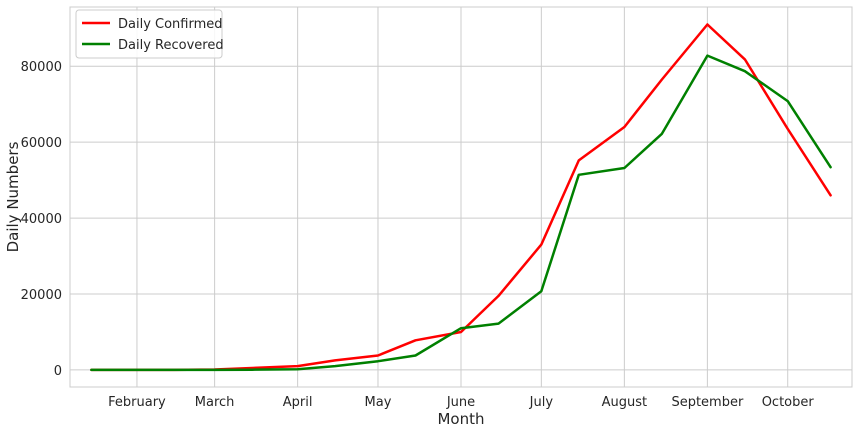  What do you see at coordinates (707, 402) in the screenshot?
I see `x-tick-label: September` at bounding box center [707, 402].